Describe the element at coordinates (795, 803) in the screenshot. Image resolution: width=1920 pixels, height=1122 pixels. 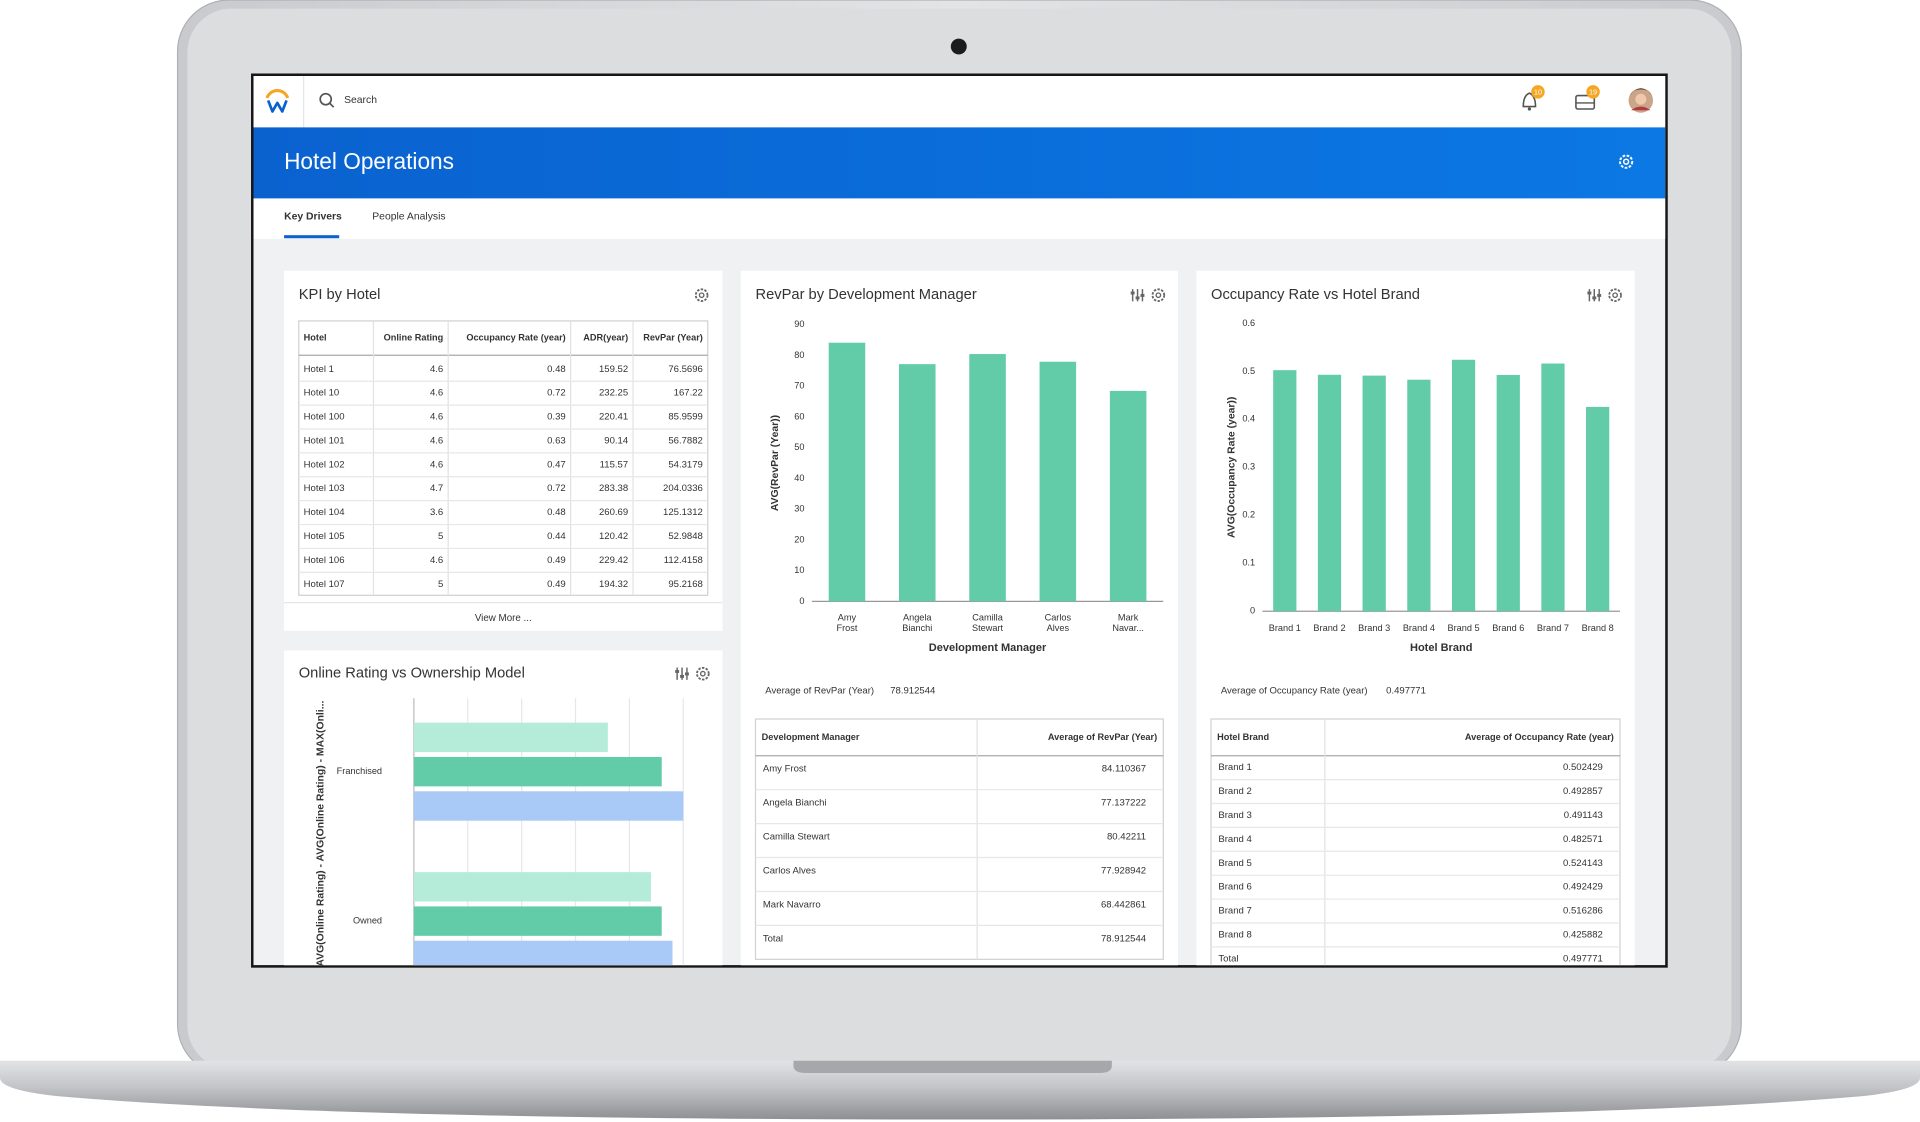
I see `table-cell: Angela Bianchi` at that location.